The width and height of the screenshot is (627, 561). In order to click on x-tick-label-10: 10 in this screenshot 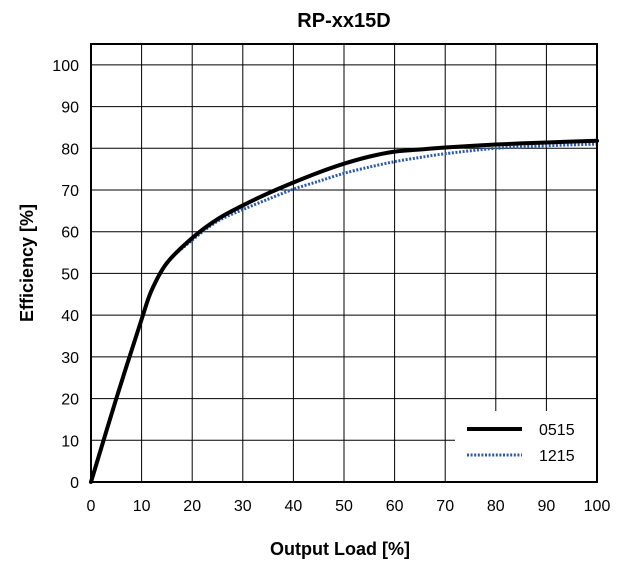, I will do `click(142, 506)`.